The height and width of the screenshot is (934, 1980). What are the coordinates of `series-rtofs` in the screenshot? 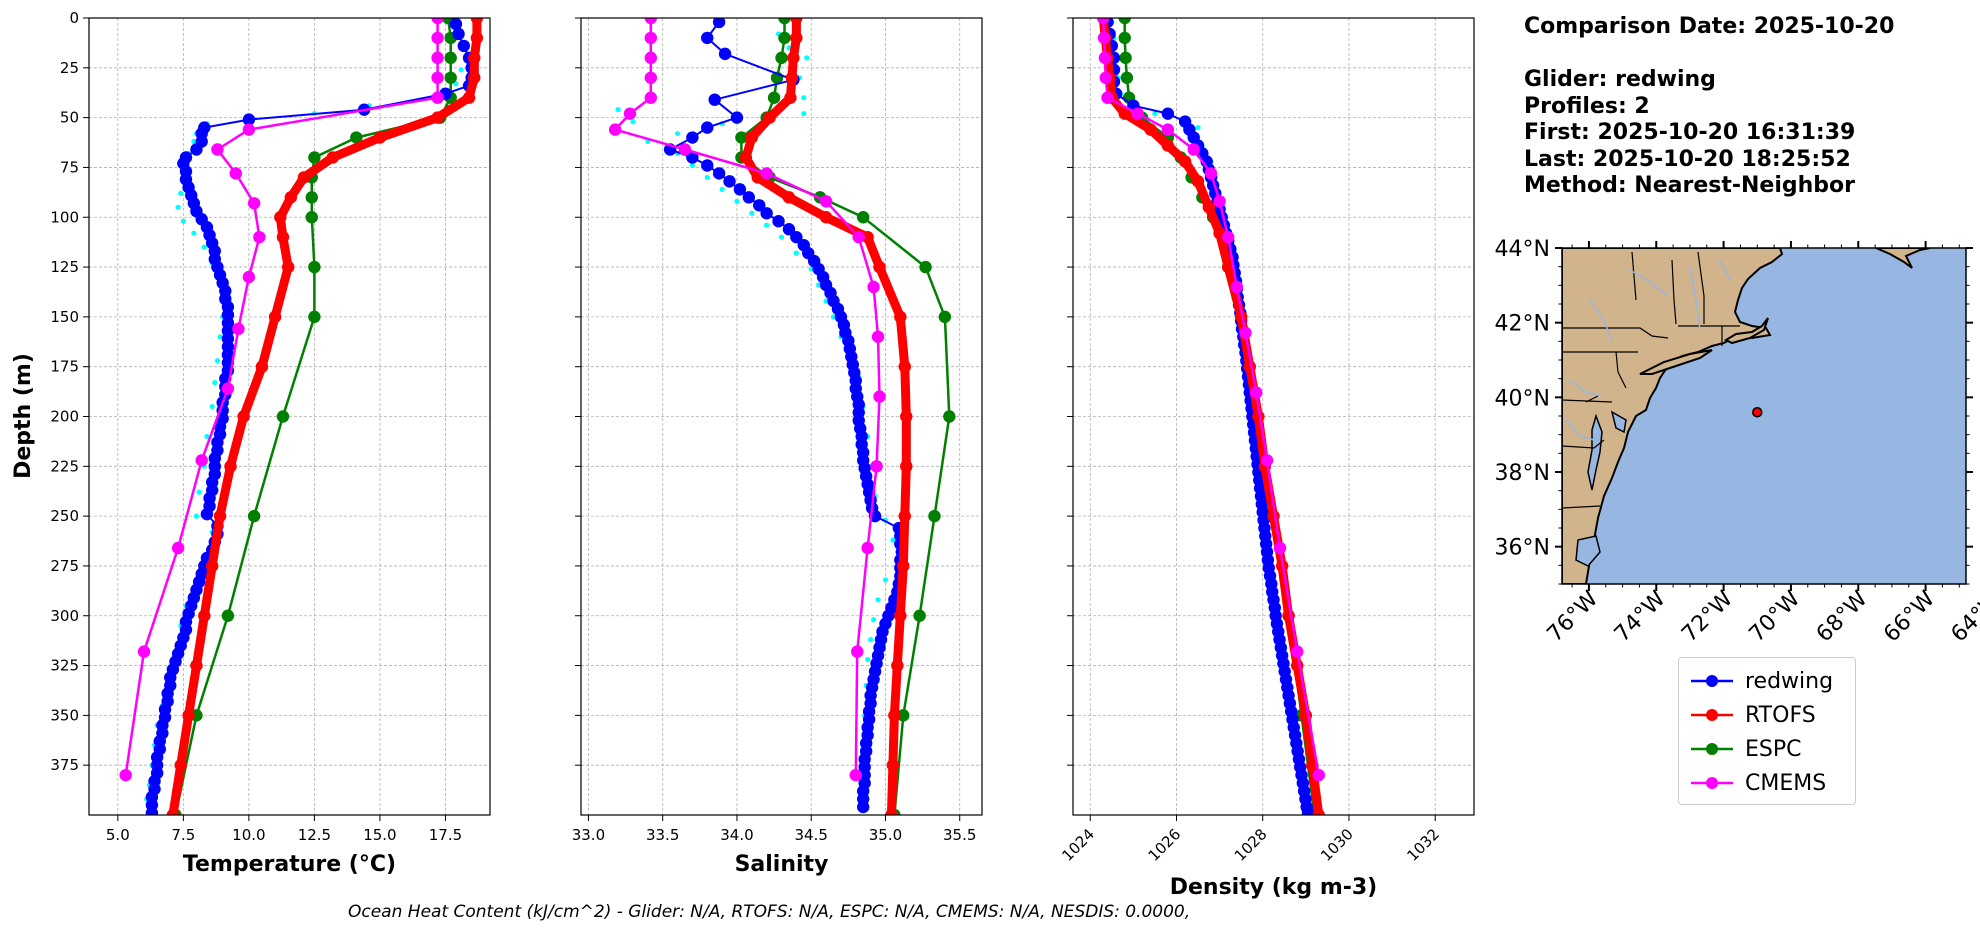 It's located at (826, 416).